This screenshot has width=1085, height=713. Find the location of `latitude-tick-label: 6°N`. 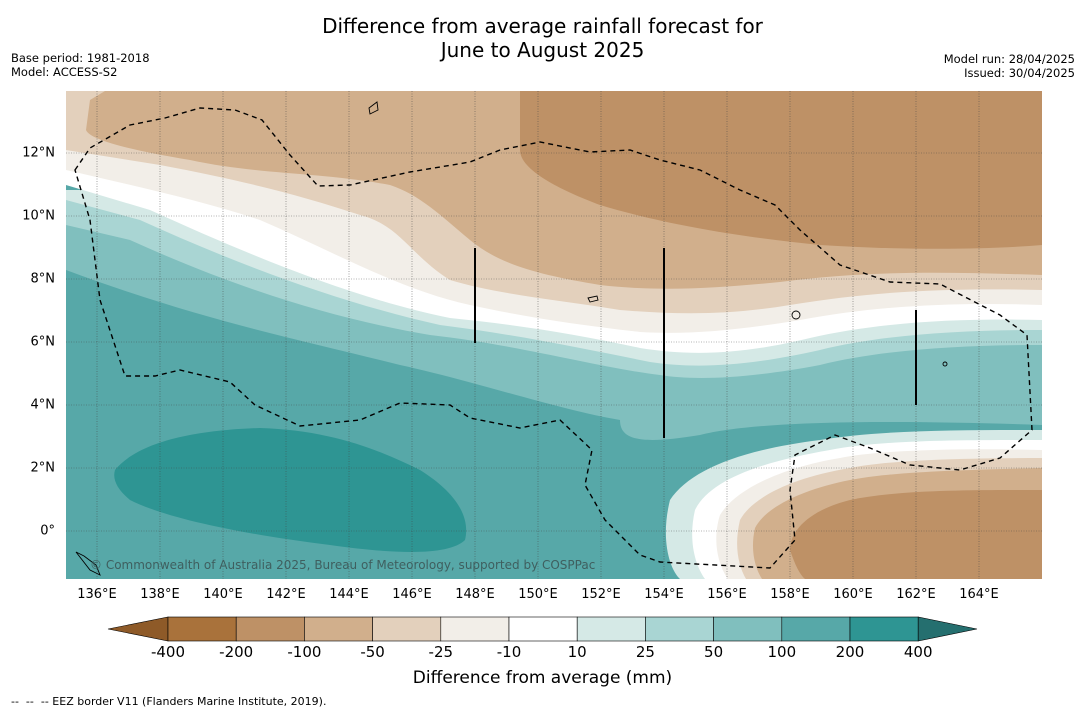

latitude-tick-label: 6°N is located at coordinates (43, 342).